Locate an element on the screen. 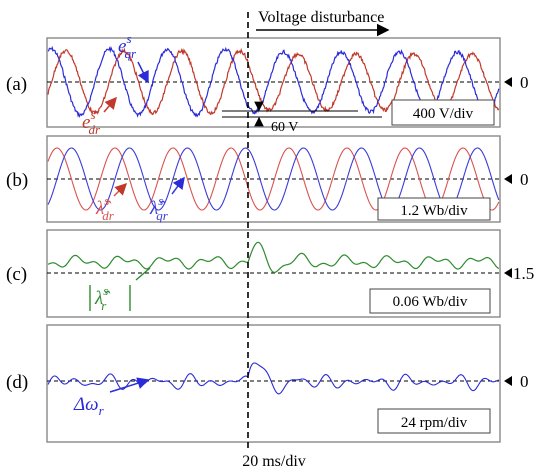 The height and width of the screenshot is (472, 550). panel-d-letter: (d) is located at coordinates (17, 382).